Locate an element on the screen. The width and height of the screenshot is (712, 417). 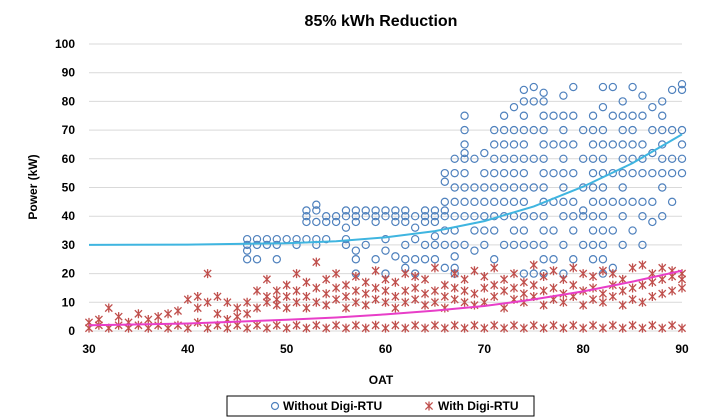
y-axis-title: Power (kW) is located at coordinates (33, 186).